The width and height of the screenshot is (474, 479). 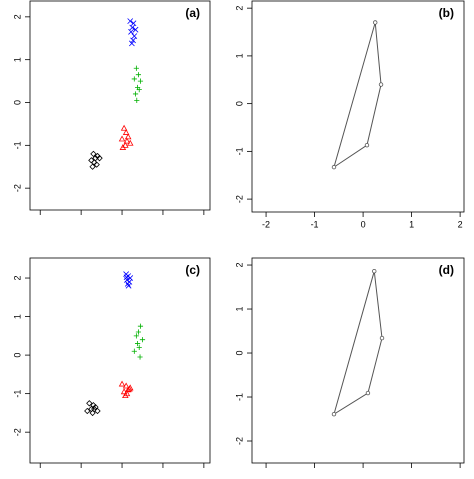 What do you see at coordinates (460, 224) in the screenshot?
I see `x-tick-label: 2` at bounding box center [460, 224].